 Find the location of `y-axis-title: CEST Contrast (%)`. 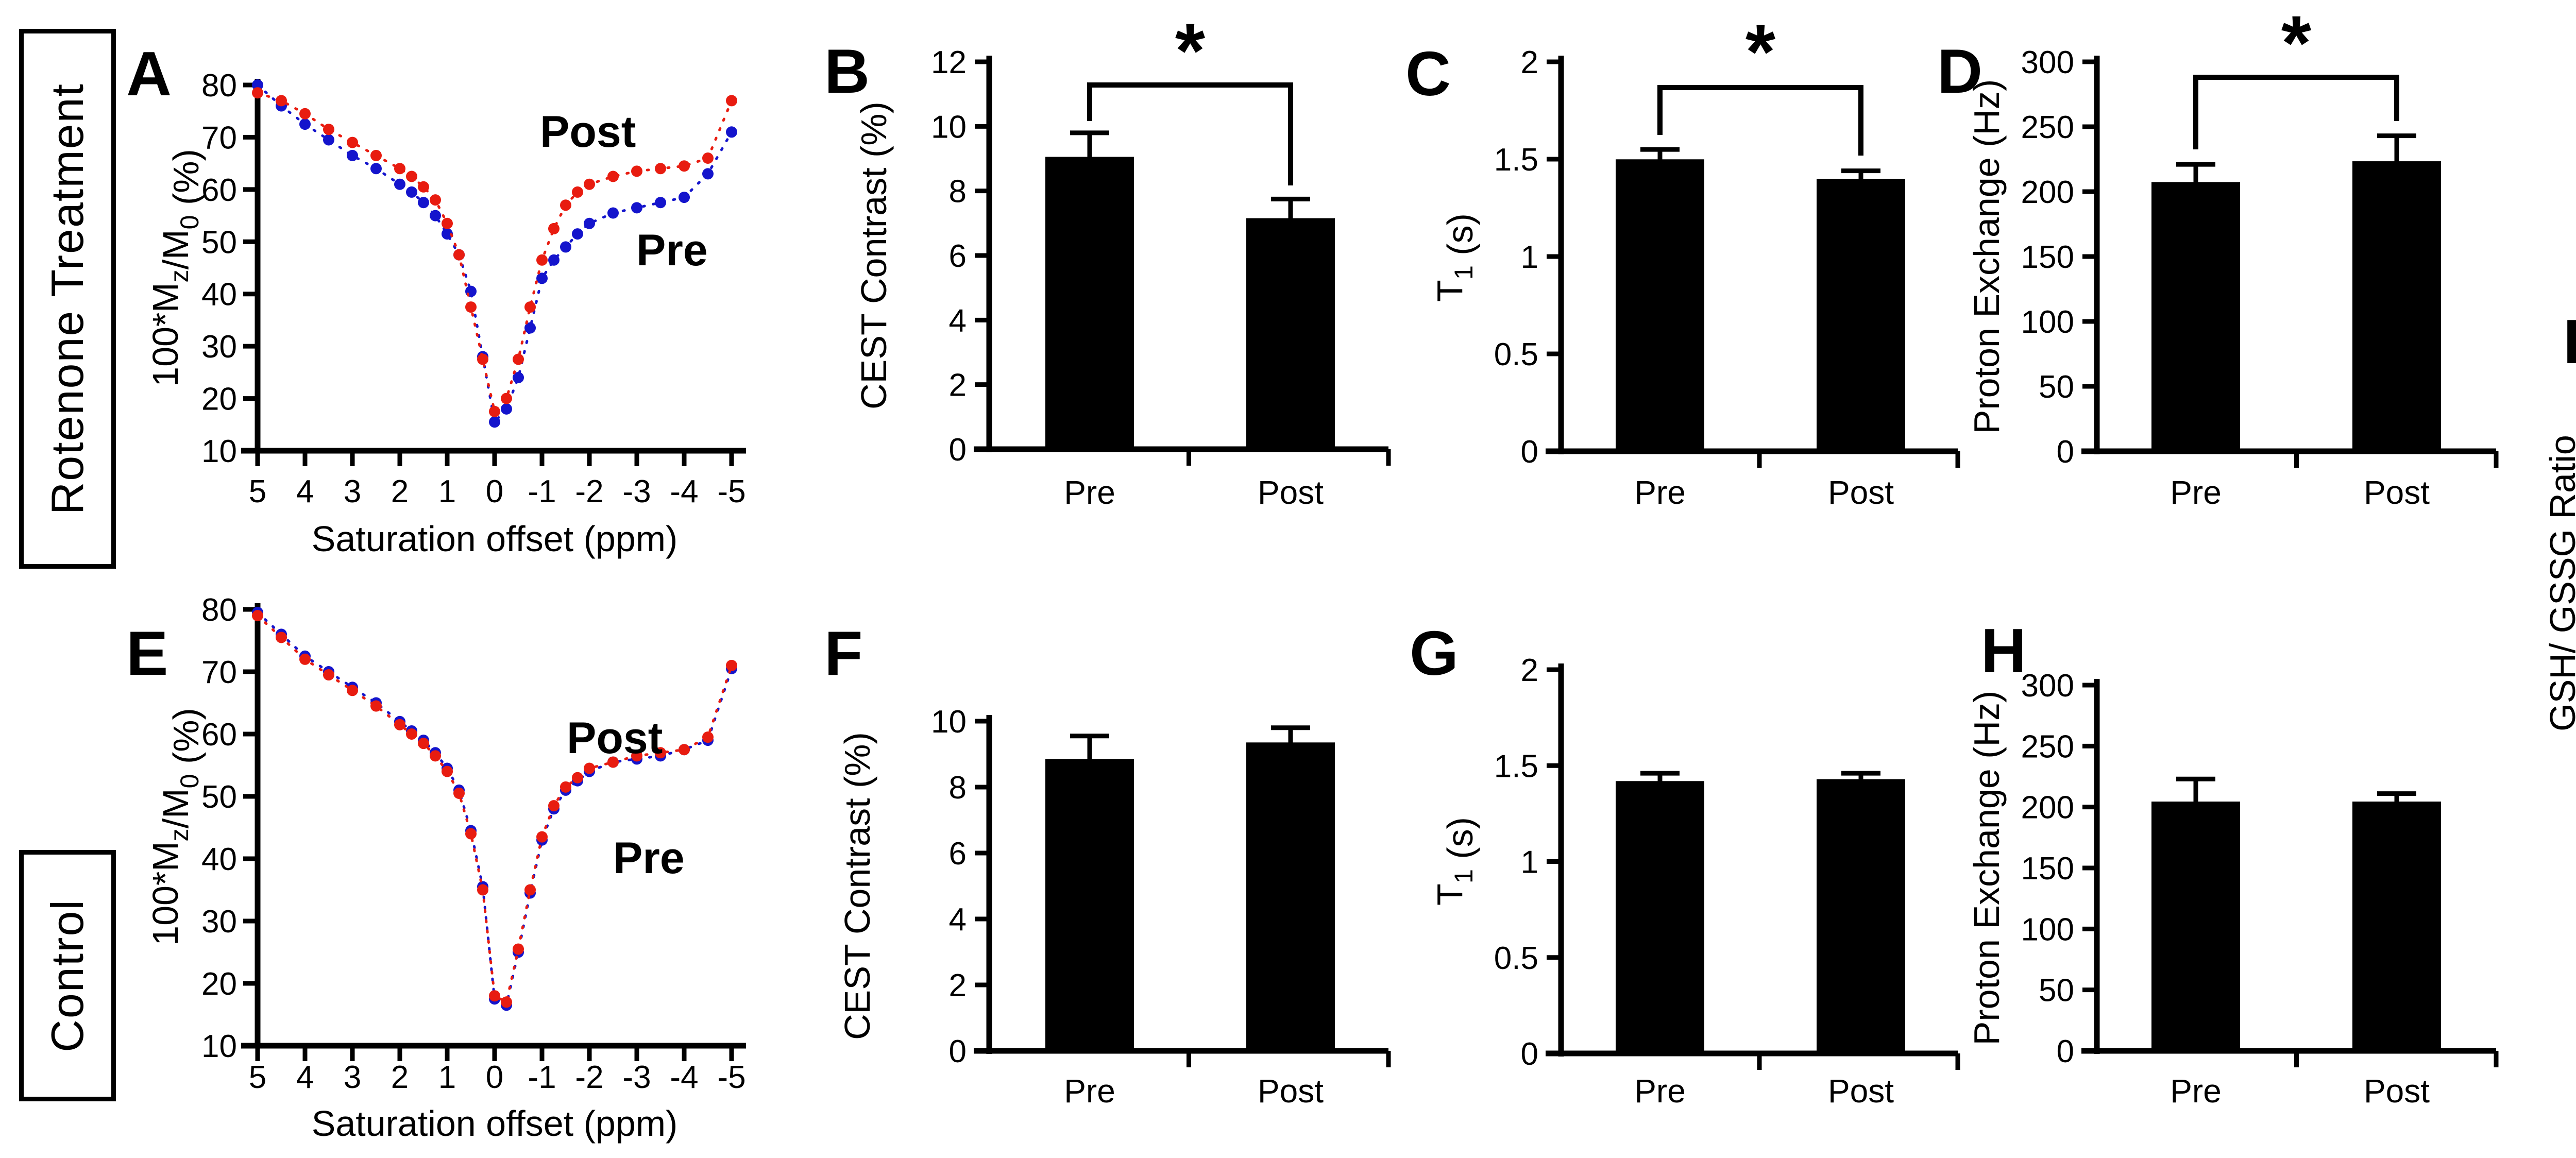

y-axis-title: CEST Contrast (%) is located at coordinates (874, 255).